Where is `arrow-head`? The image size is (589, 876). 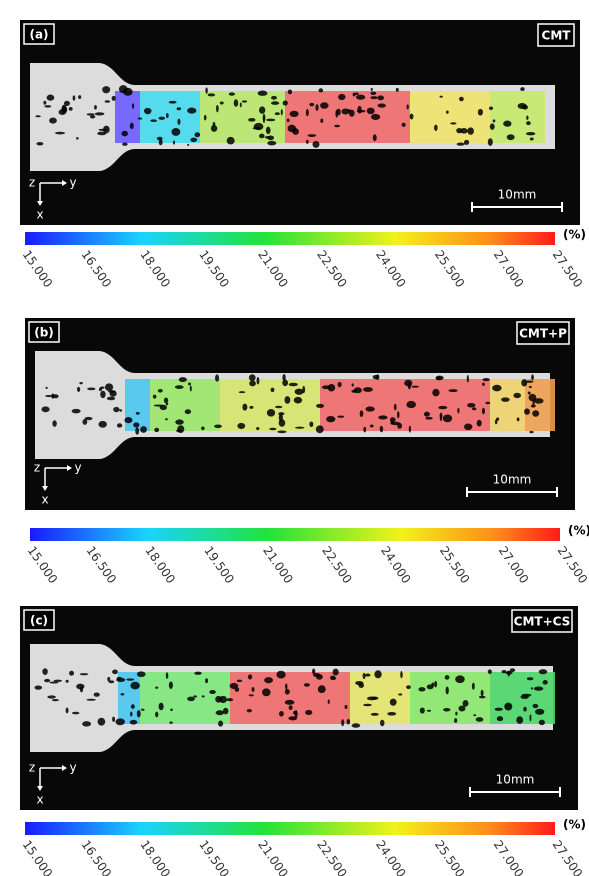
arrow-head is located at coordinates (69, 468).